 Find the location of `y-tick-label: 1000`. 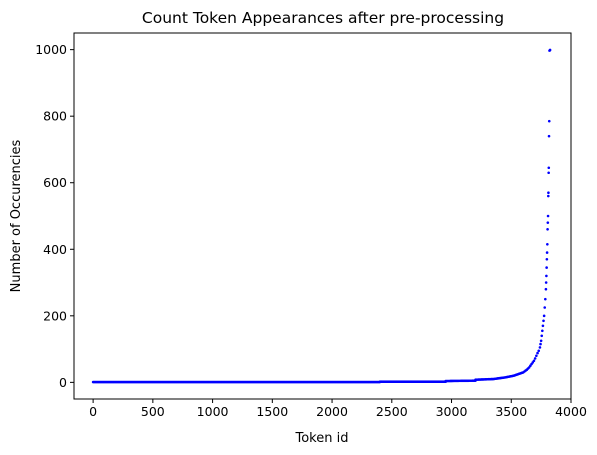

y-tick-label: 1000 is located at coordinates (51, 49).